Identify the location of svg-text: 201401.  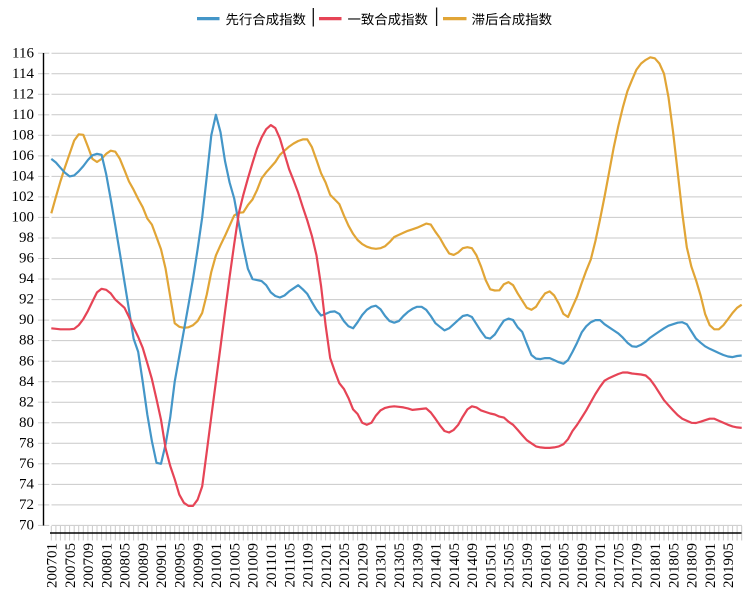
(437, 565).